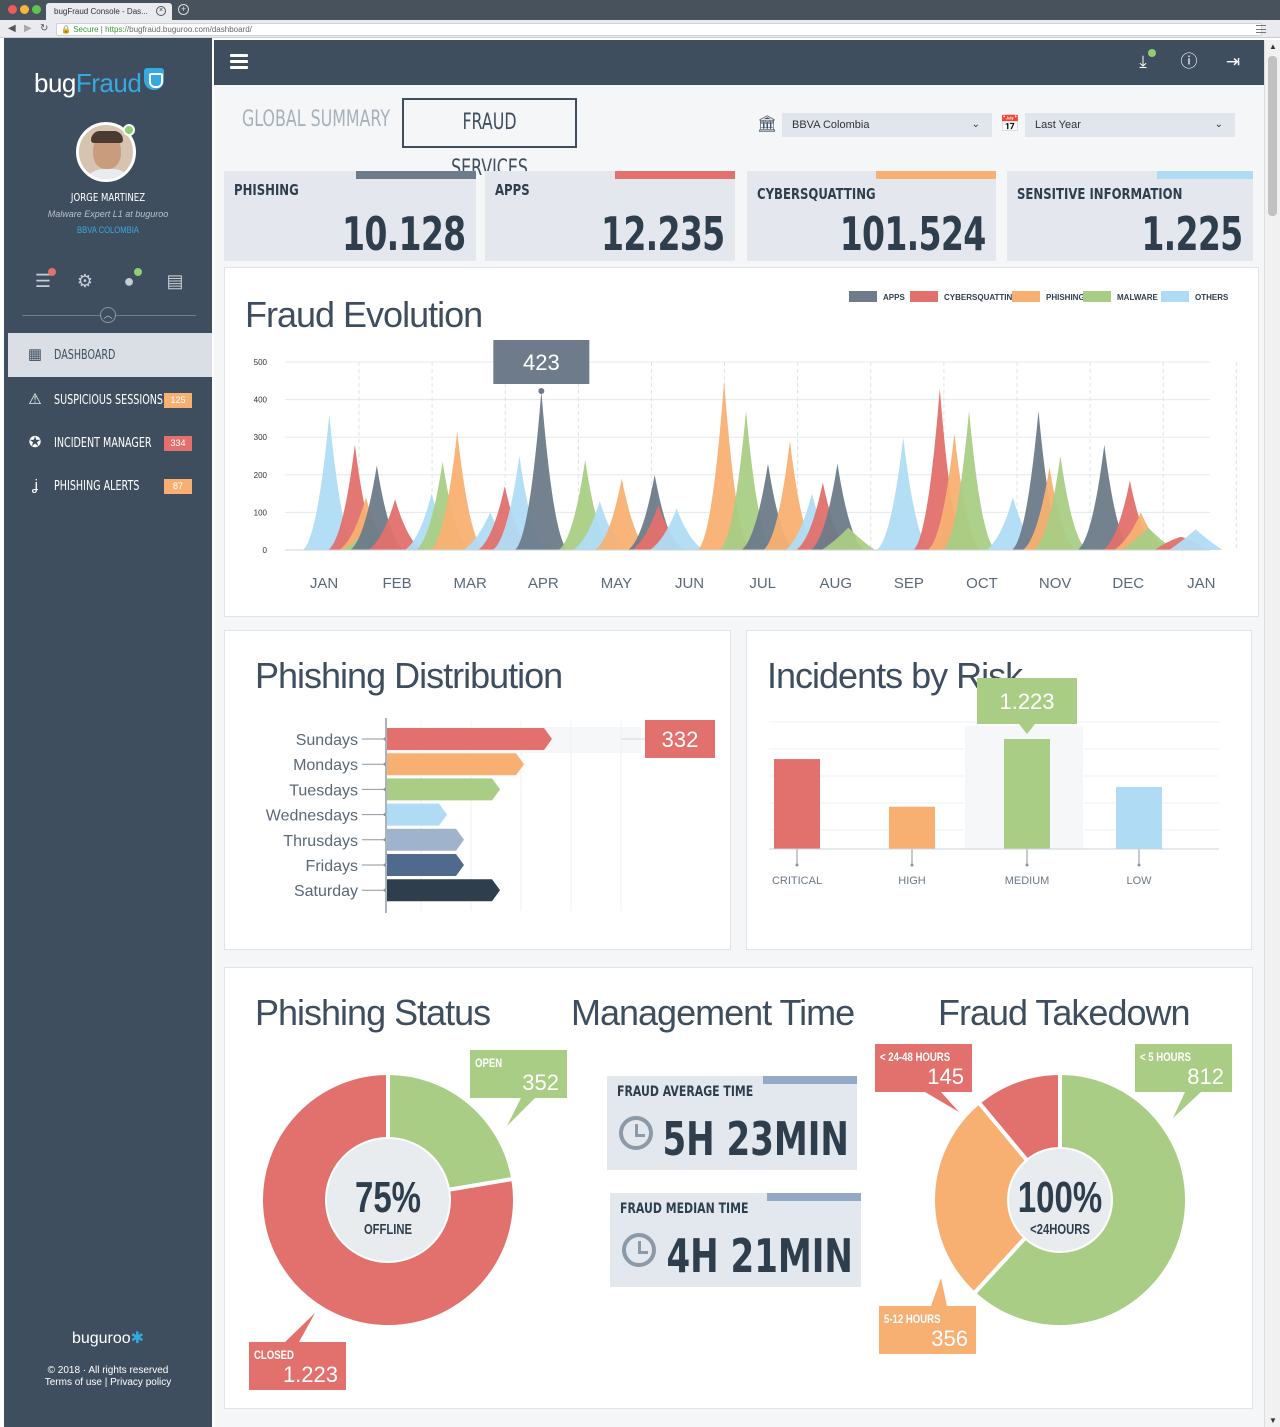 Image resolution: width=1280 pixels, height=1427 pixels. I want to click on tab-close-icon: ×, so click(161, 11).